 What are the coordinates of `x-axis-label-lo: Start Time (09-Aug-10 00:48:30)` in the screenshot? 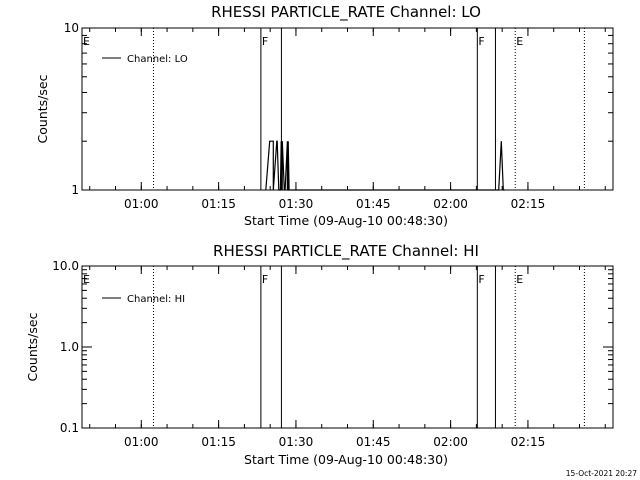 It's located at (346, 220).